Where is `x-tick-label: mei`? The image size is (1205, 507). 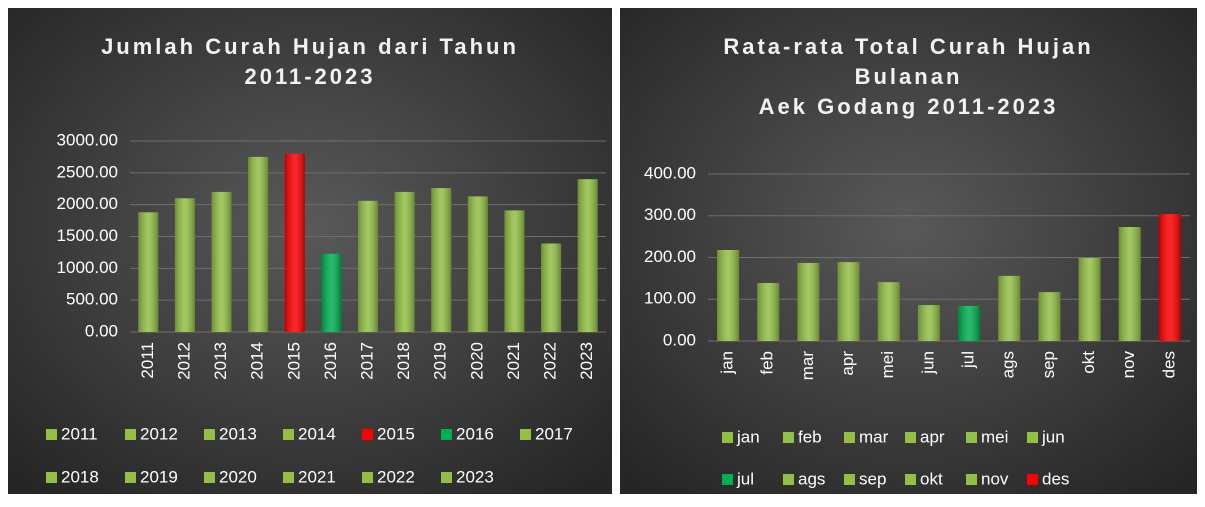
x-tick-label: mei is located at coordinates (887, 364).